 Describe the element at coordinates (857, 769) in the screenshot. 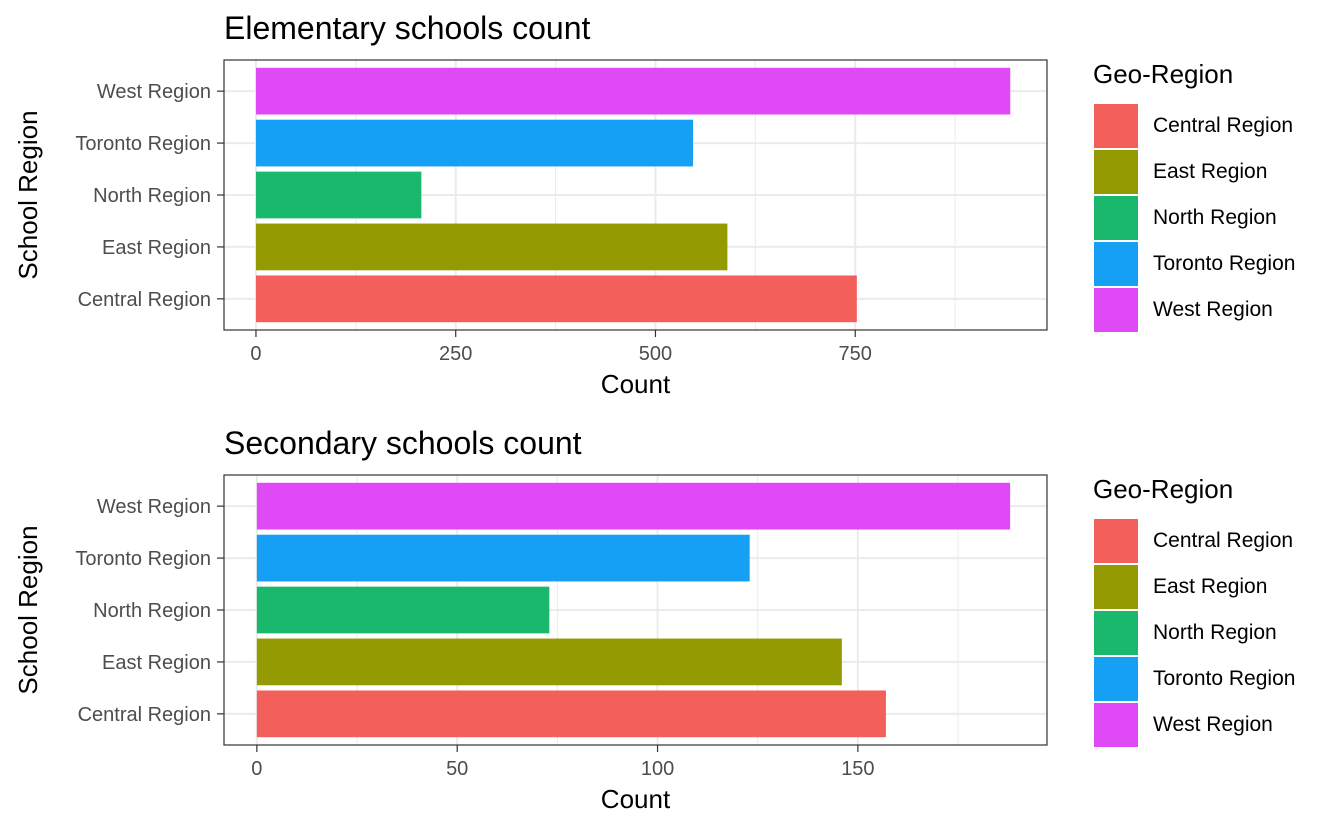

I see `x-tick-label: 150` at that location.